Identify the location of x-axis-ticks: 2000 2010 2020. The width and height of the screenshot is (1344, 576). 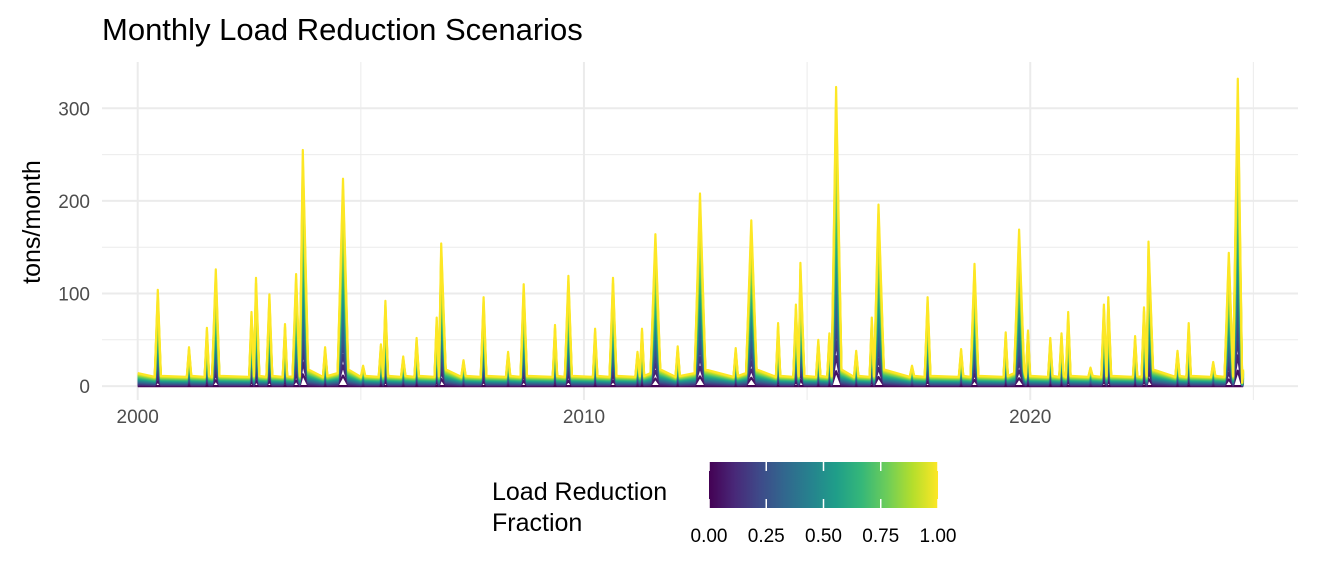
(584, 417).